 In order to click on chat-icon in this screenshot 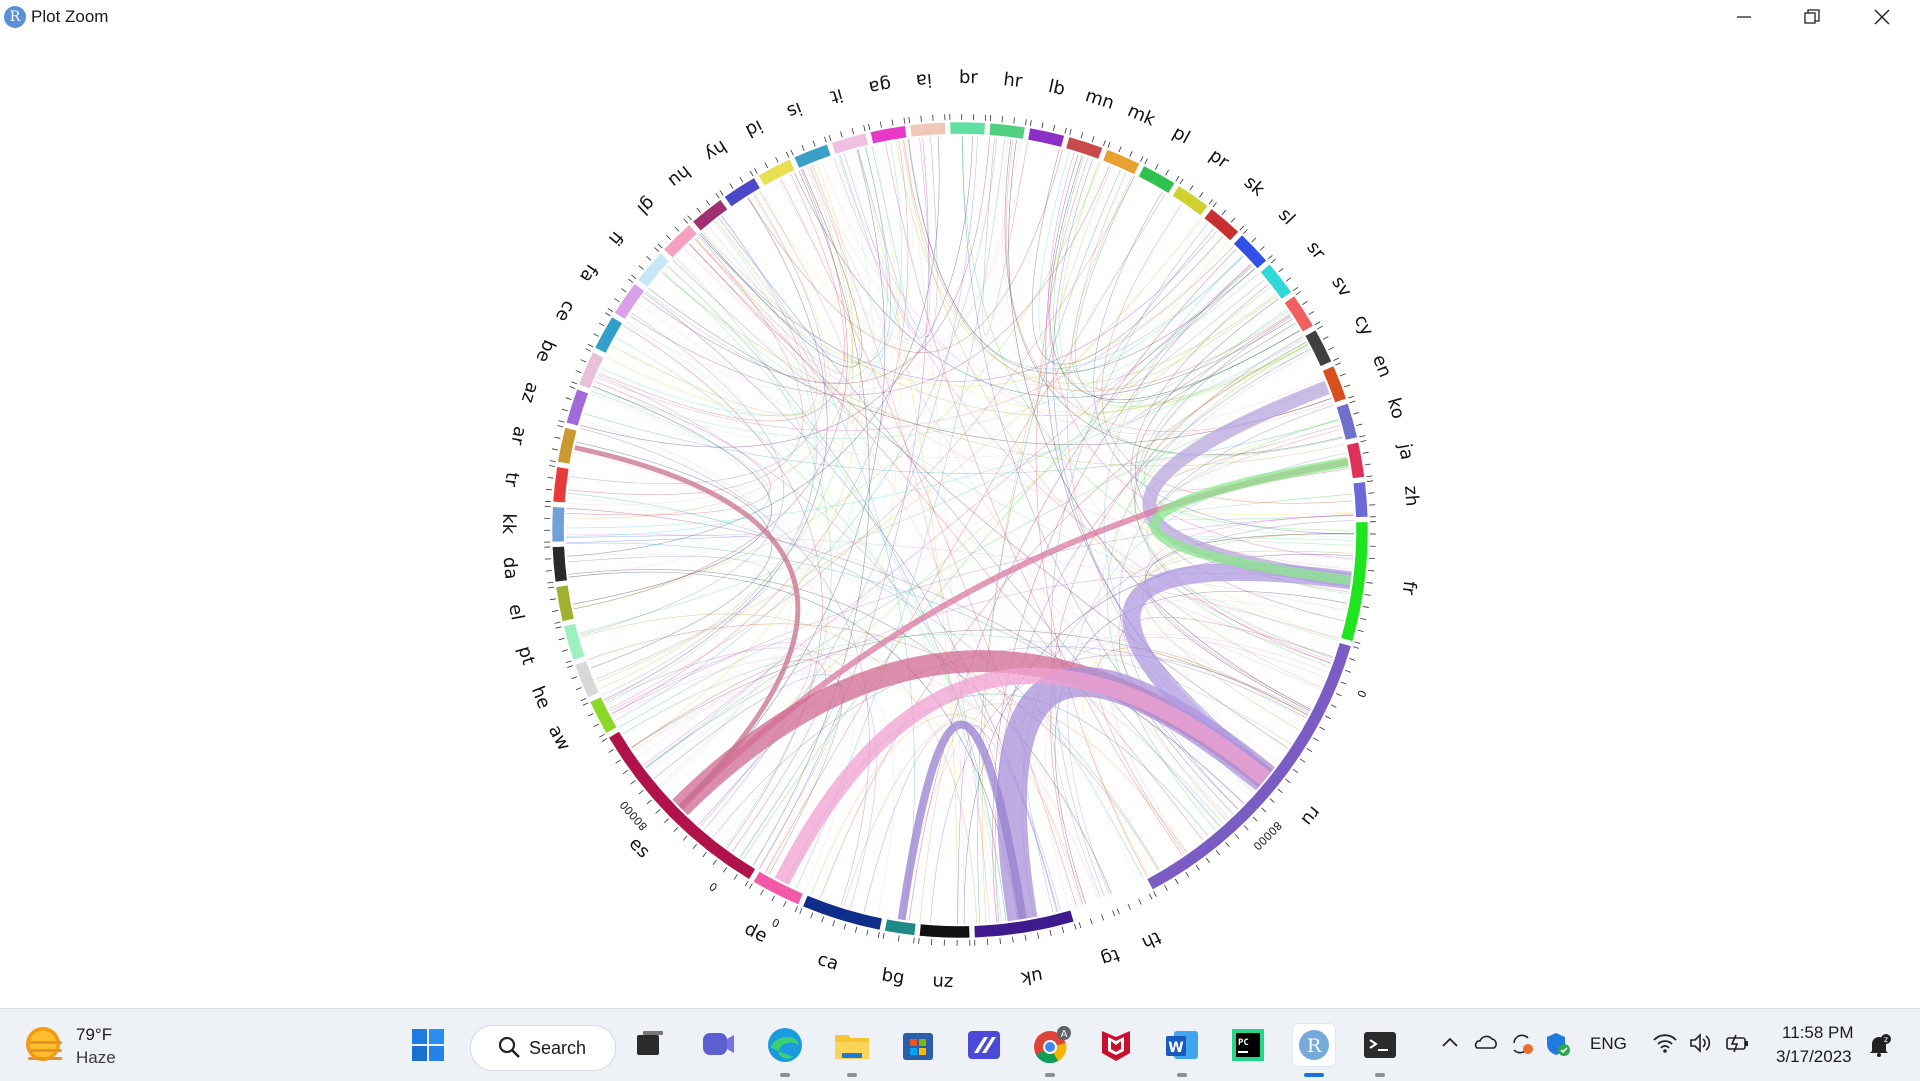, I will do `click(718, 1045)`.